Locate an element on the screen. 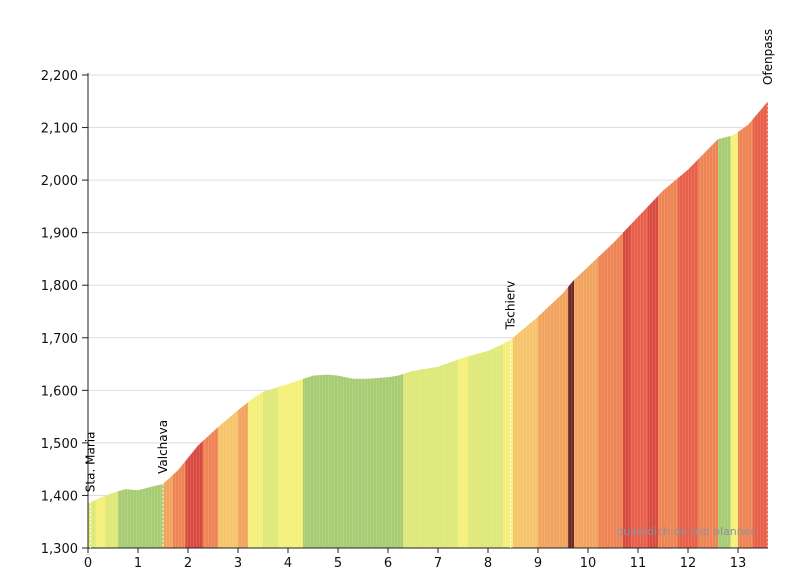  y-tick-label: 1,400 is located at coordinates (59, 496).